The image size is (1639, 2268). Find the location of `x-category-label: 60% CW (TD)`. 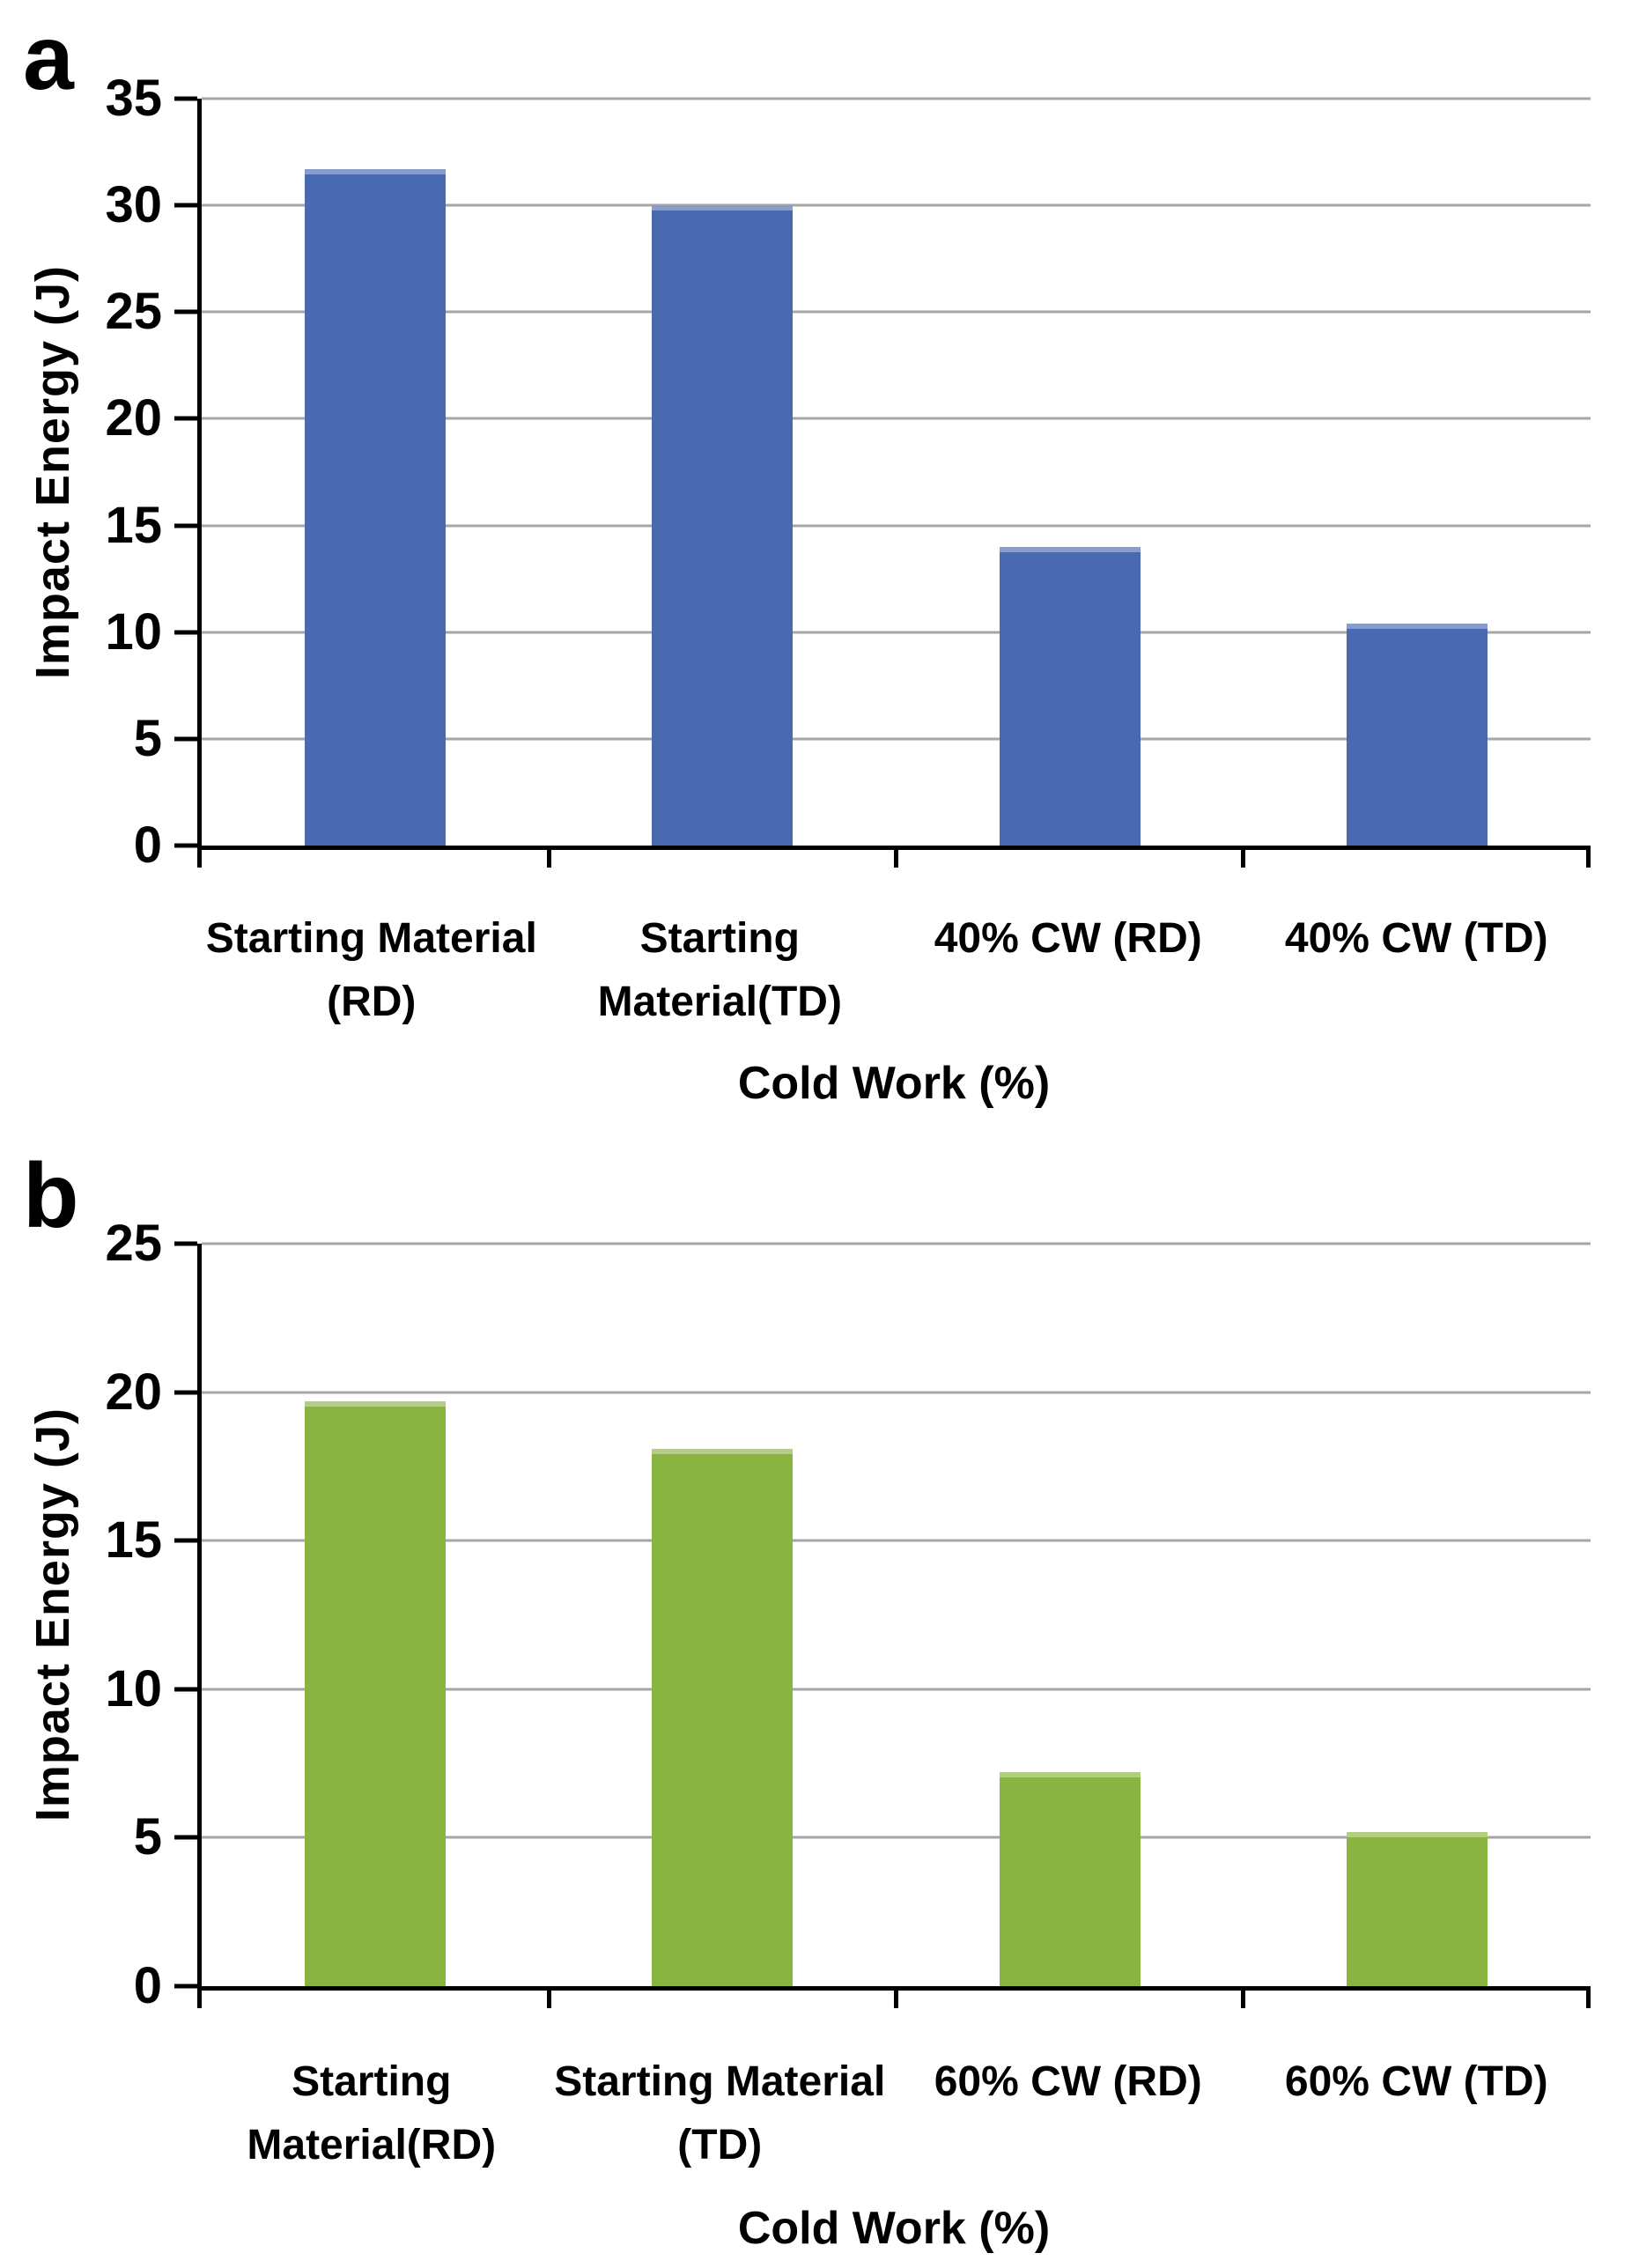

x-category-label: 60% CW (TD) is located at coordinates (1417, 2082).